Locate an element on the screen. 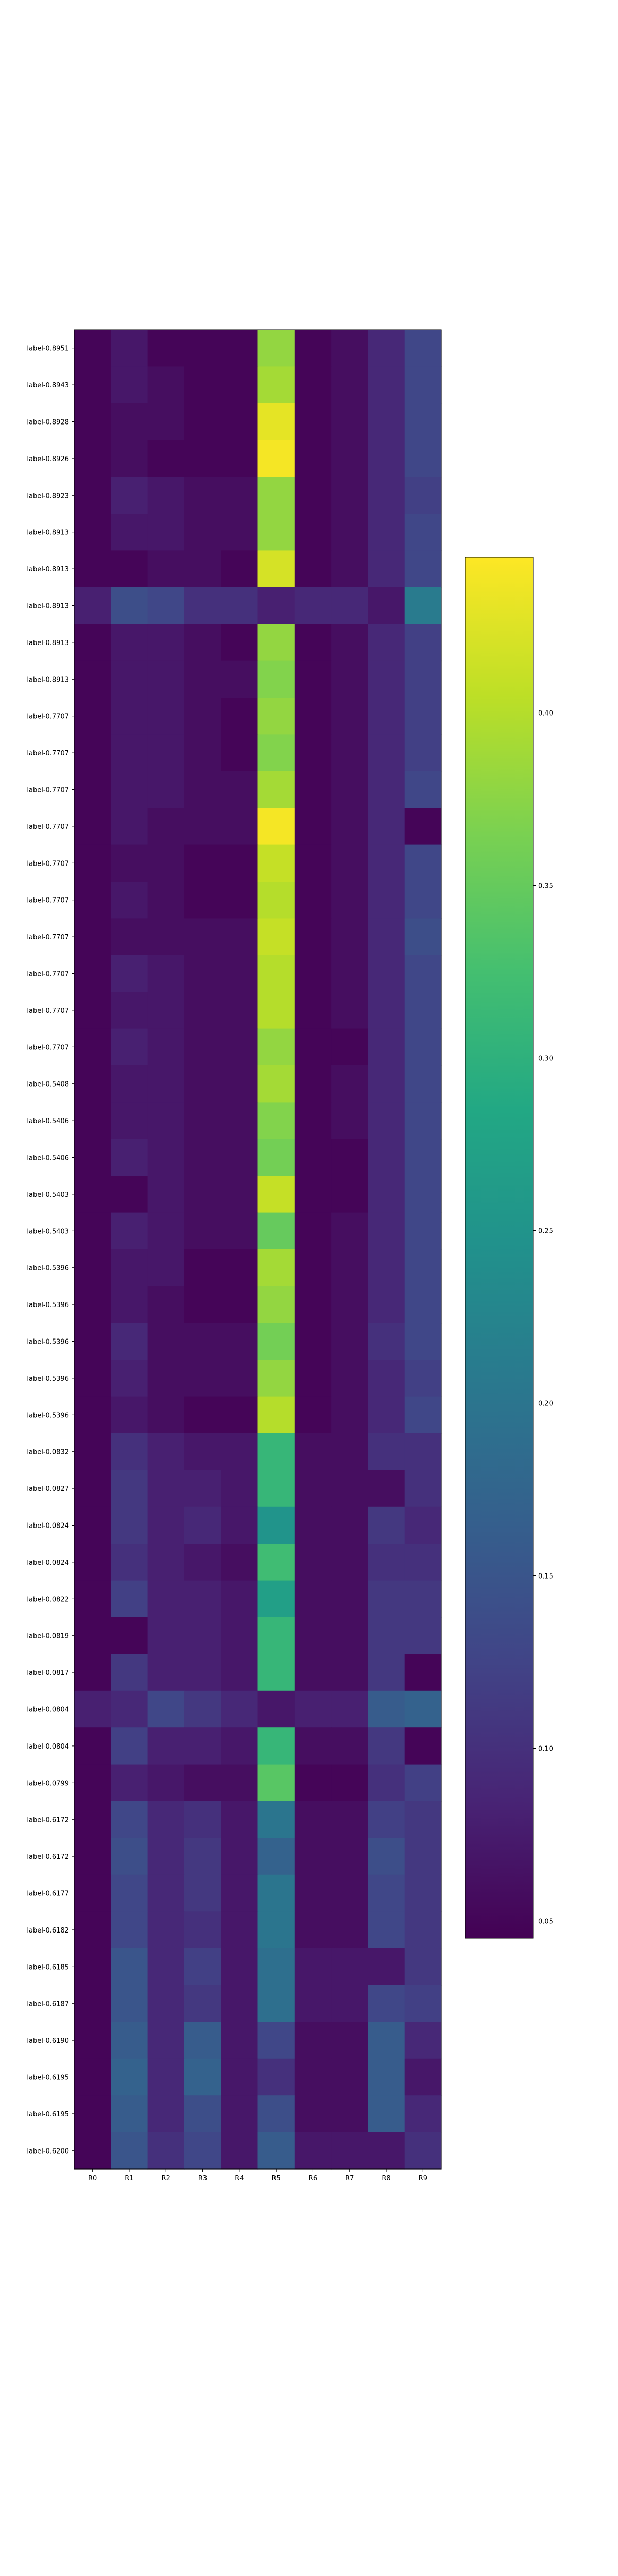 This screenshot has width=618, height=2576. row-tick-label: label-0.6182 is located at coordinates (48, 1931).